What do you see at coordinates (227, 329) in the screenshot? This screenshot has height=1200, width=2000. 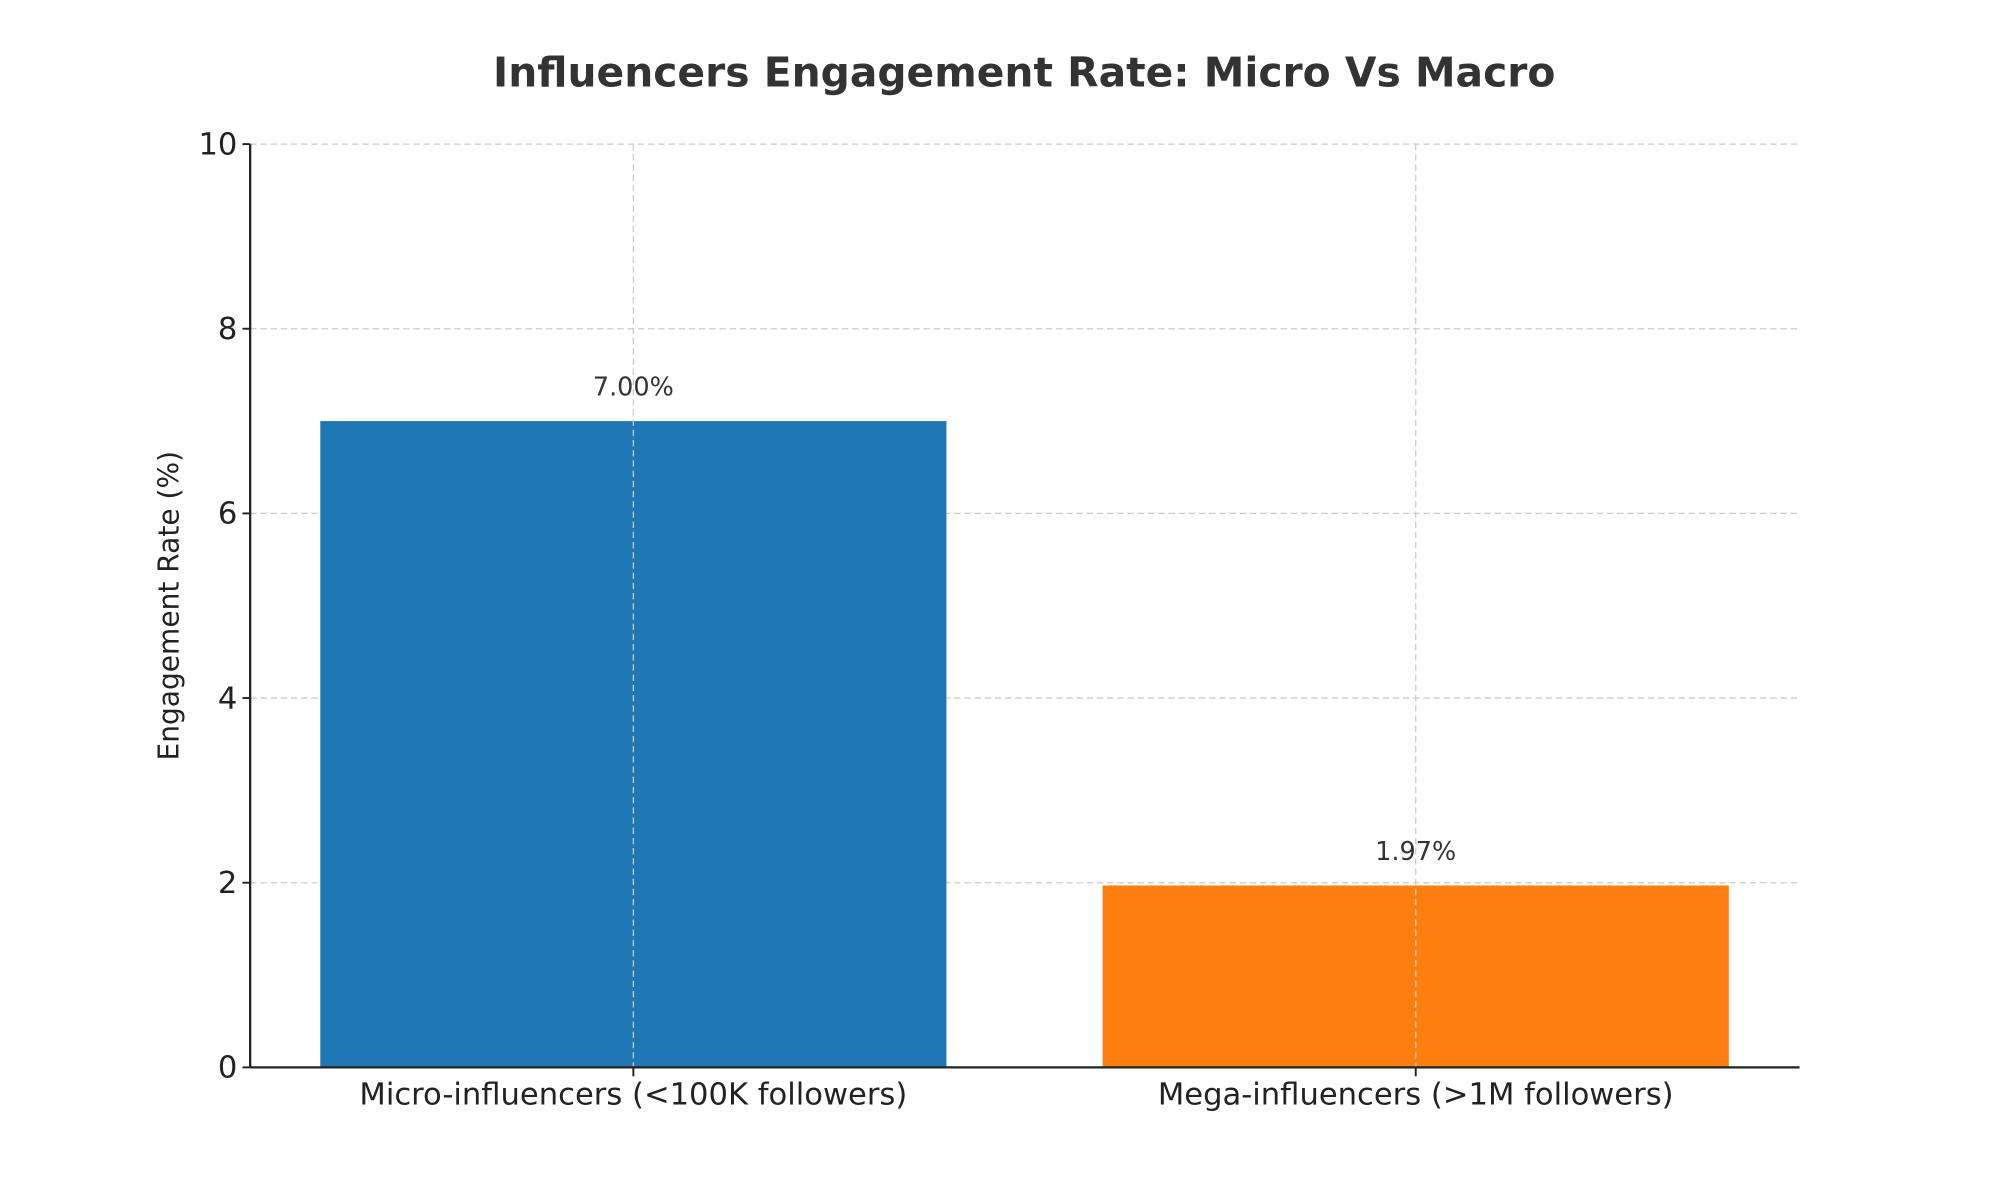 I see `y-tick-label: 8` at bounding box center [227, 329].